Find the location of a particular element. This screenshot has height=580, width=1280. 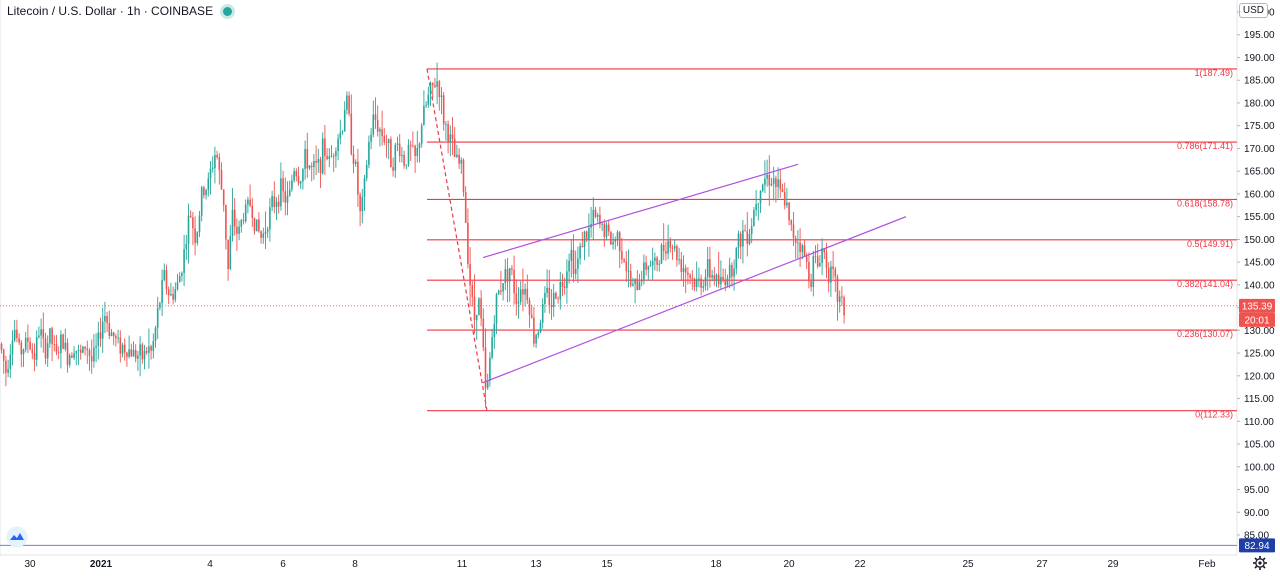

settings-gear-icon is located at coordinates (1260, 563).